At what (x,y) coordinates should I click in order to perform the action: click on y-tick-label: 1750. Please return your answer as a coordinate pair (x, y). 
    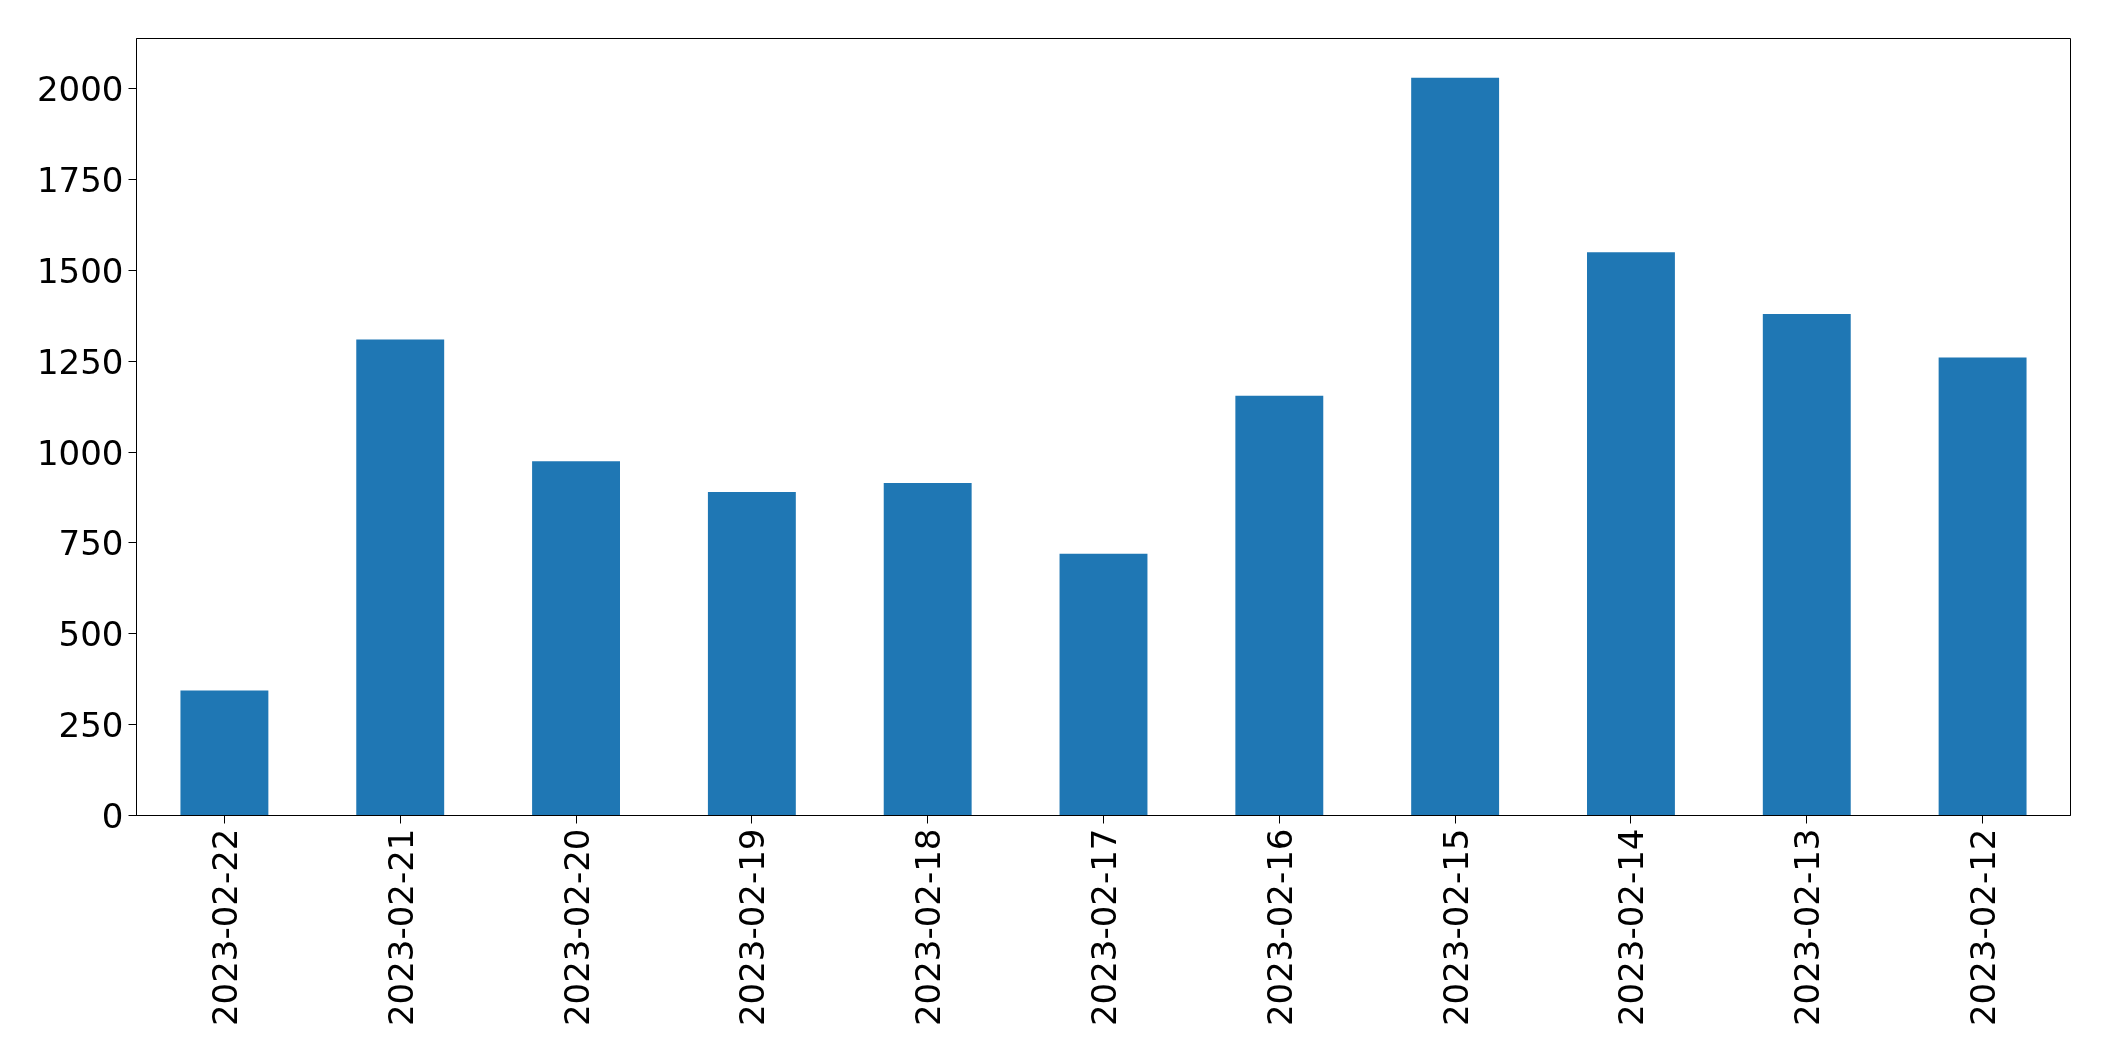
    Looking at the image, I should click on (80, 180).